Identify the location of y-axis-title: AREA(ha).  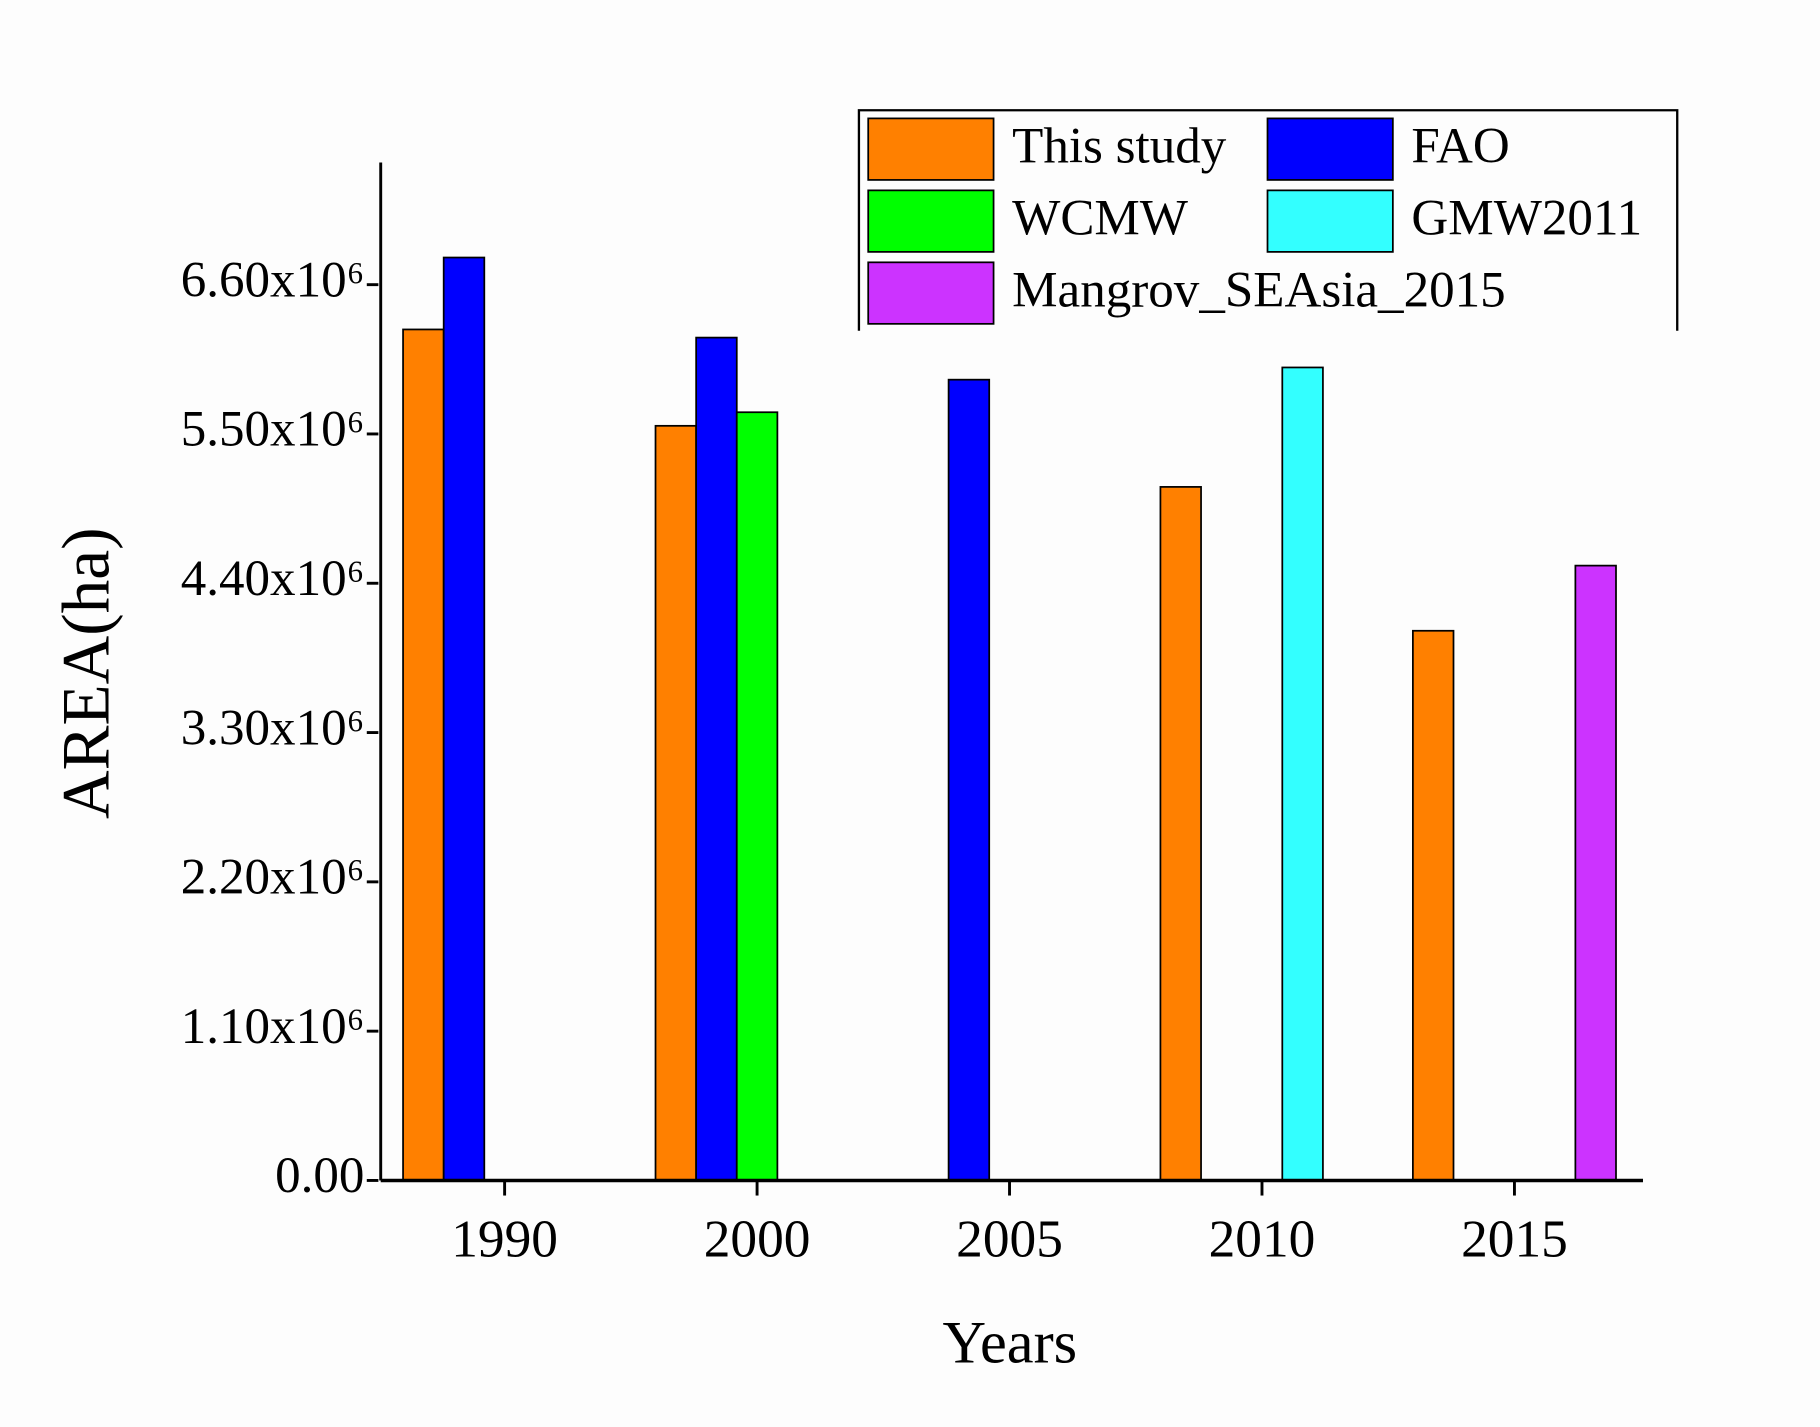
(85, 673).